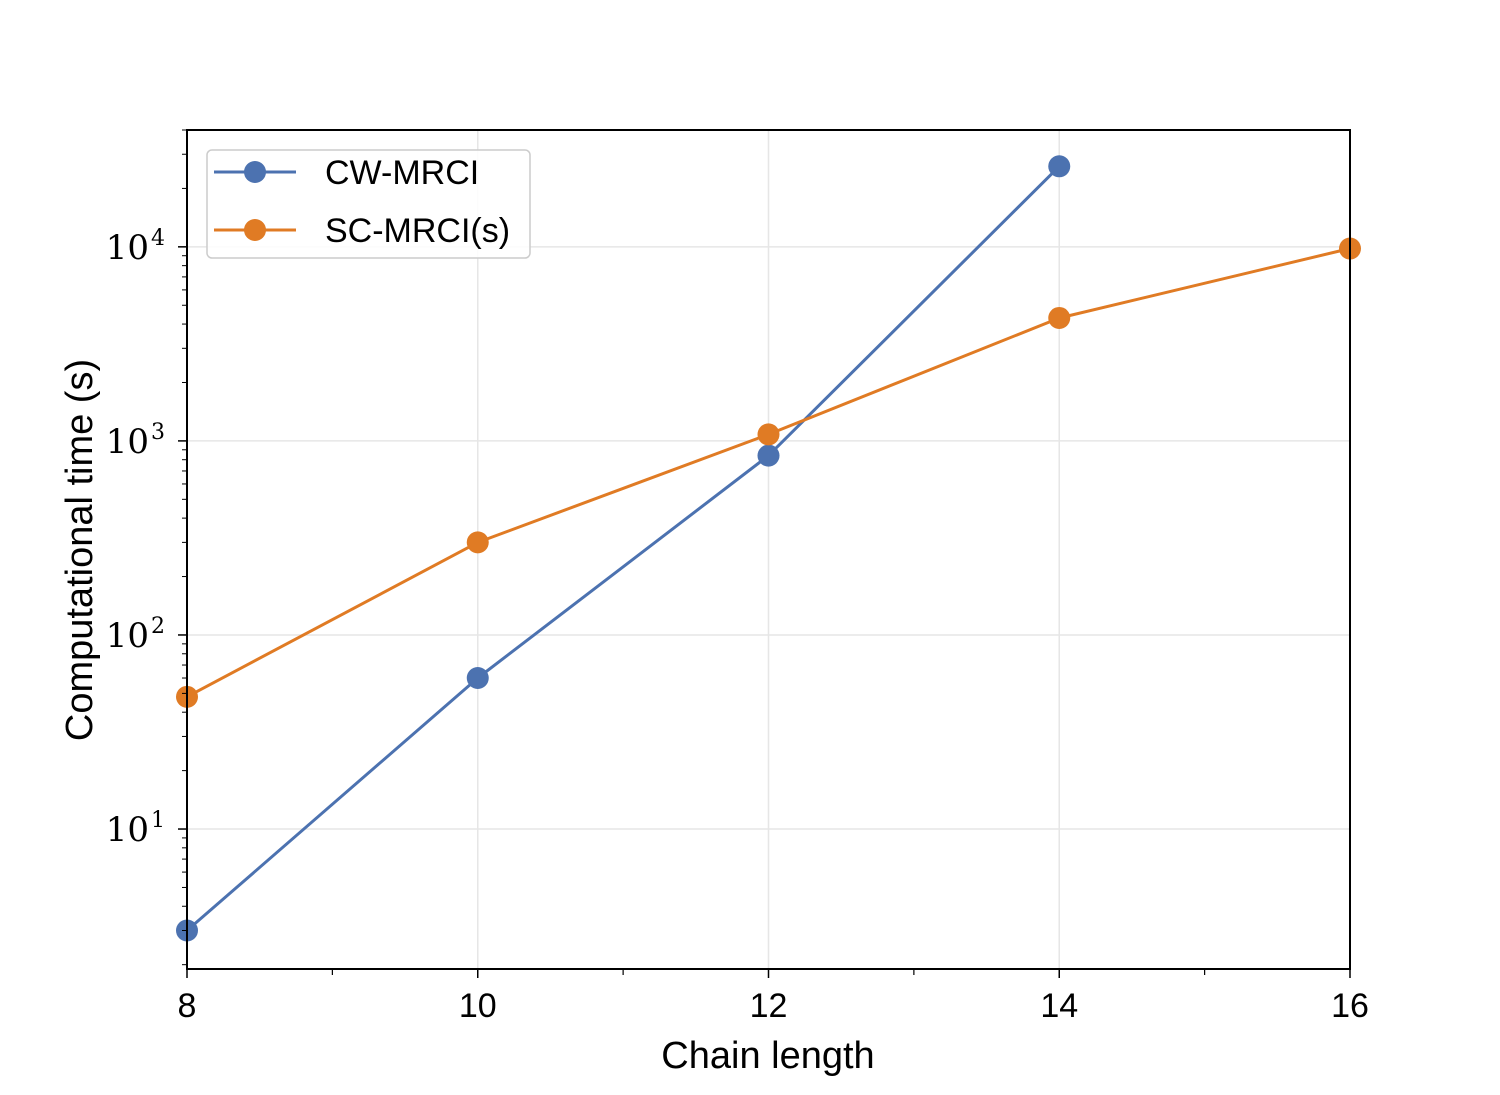 This screenshot has height=1095, width=1500. I want to click on x-axis-title: Chain length, so click(767, 1056).